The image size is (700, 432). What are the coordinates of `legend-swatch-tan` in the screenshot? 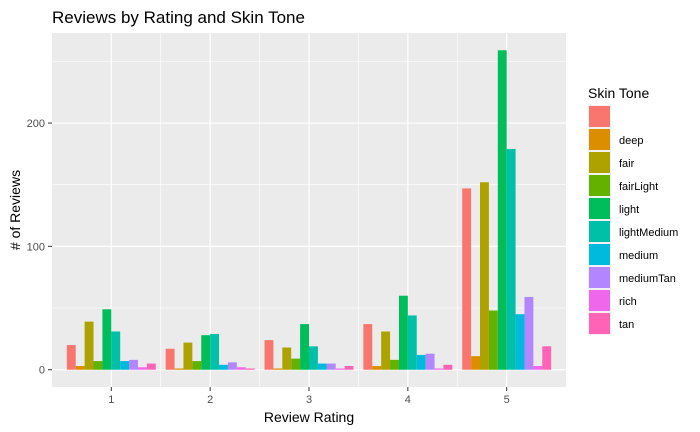 It's located at (599, 323).